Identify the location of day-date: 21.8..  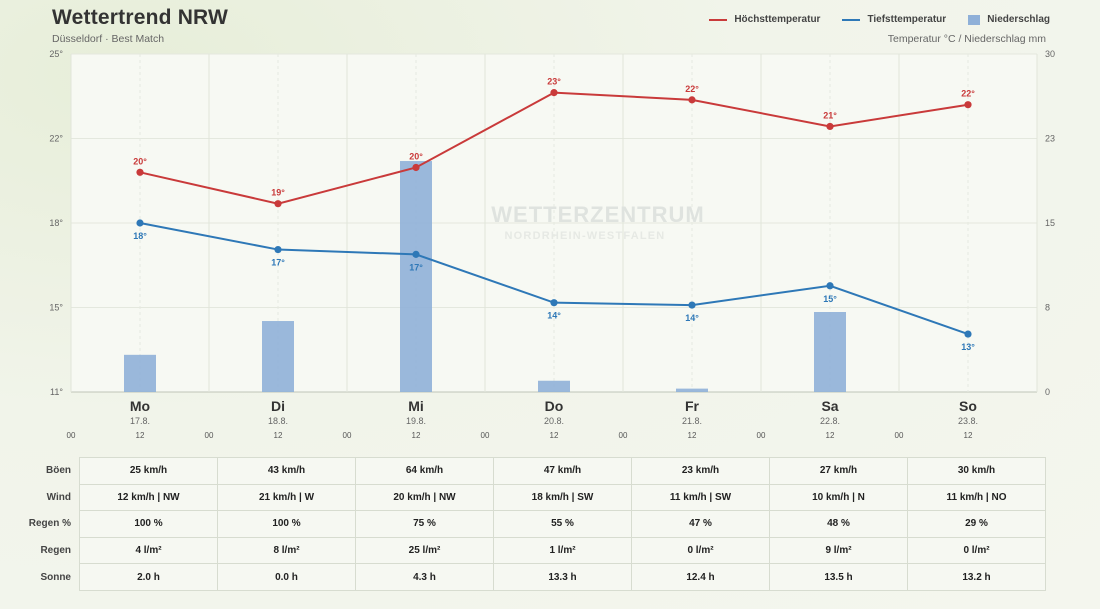
(692, 421).